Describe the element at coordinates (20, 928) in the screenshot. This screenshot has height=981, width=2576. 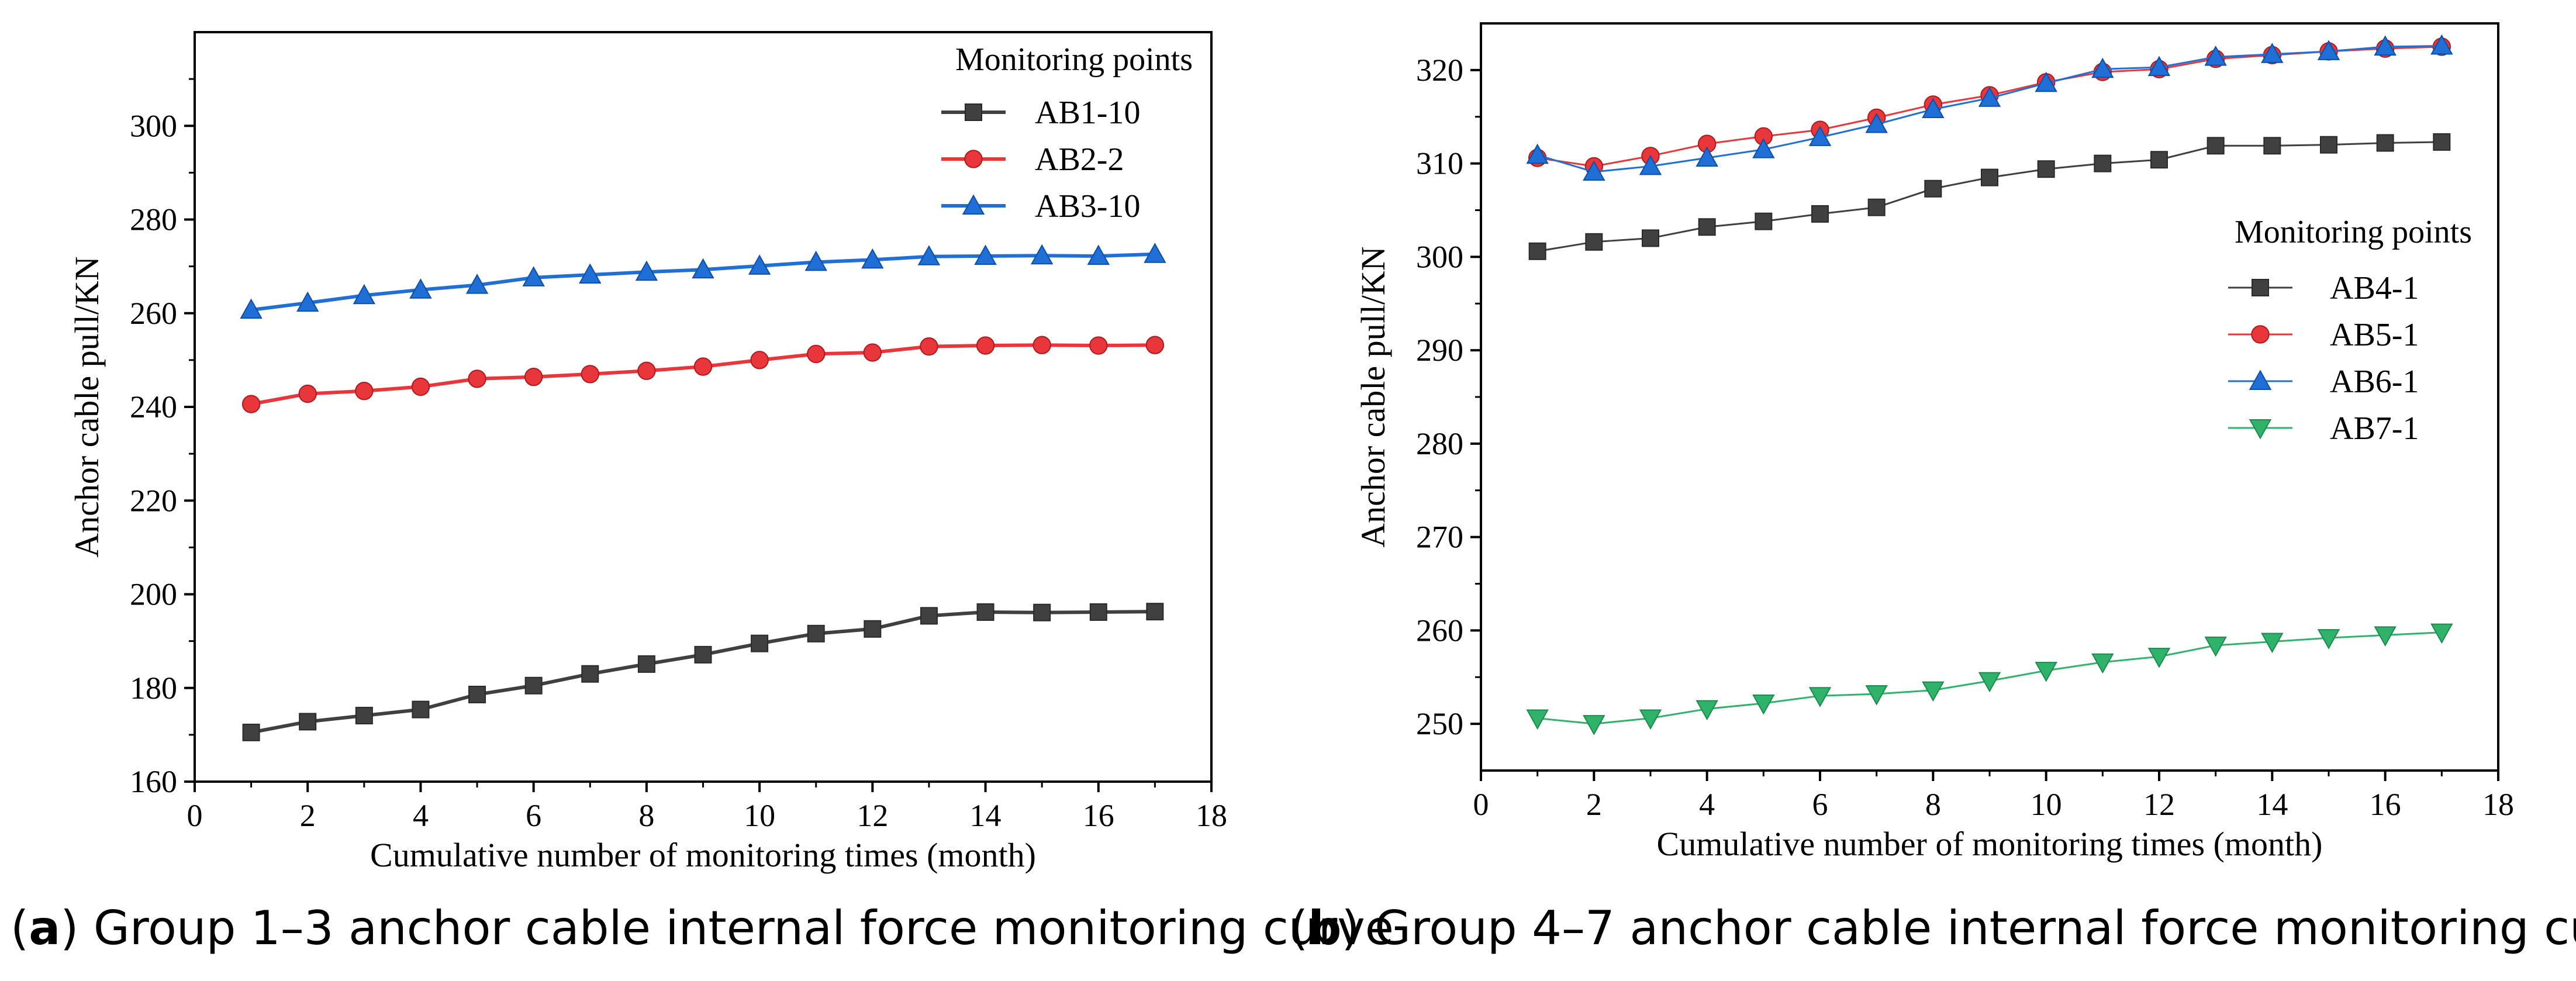
I see `caption-a-open: (` at that location.